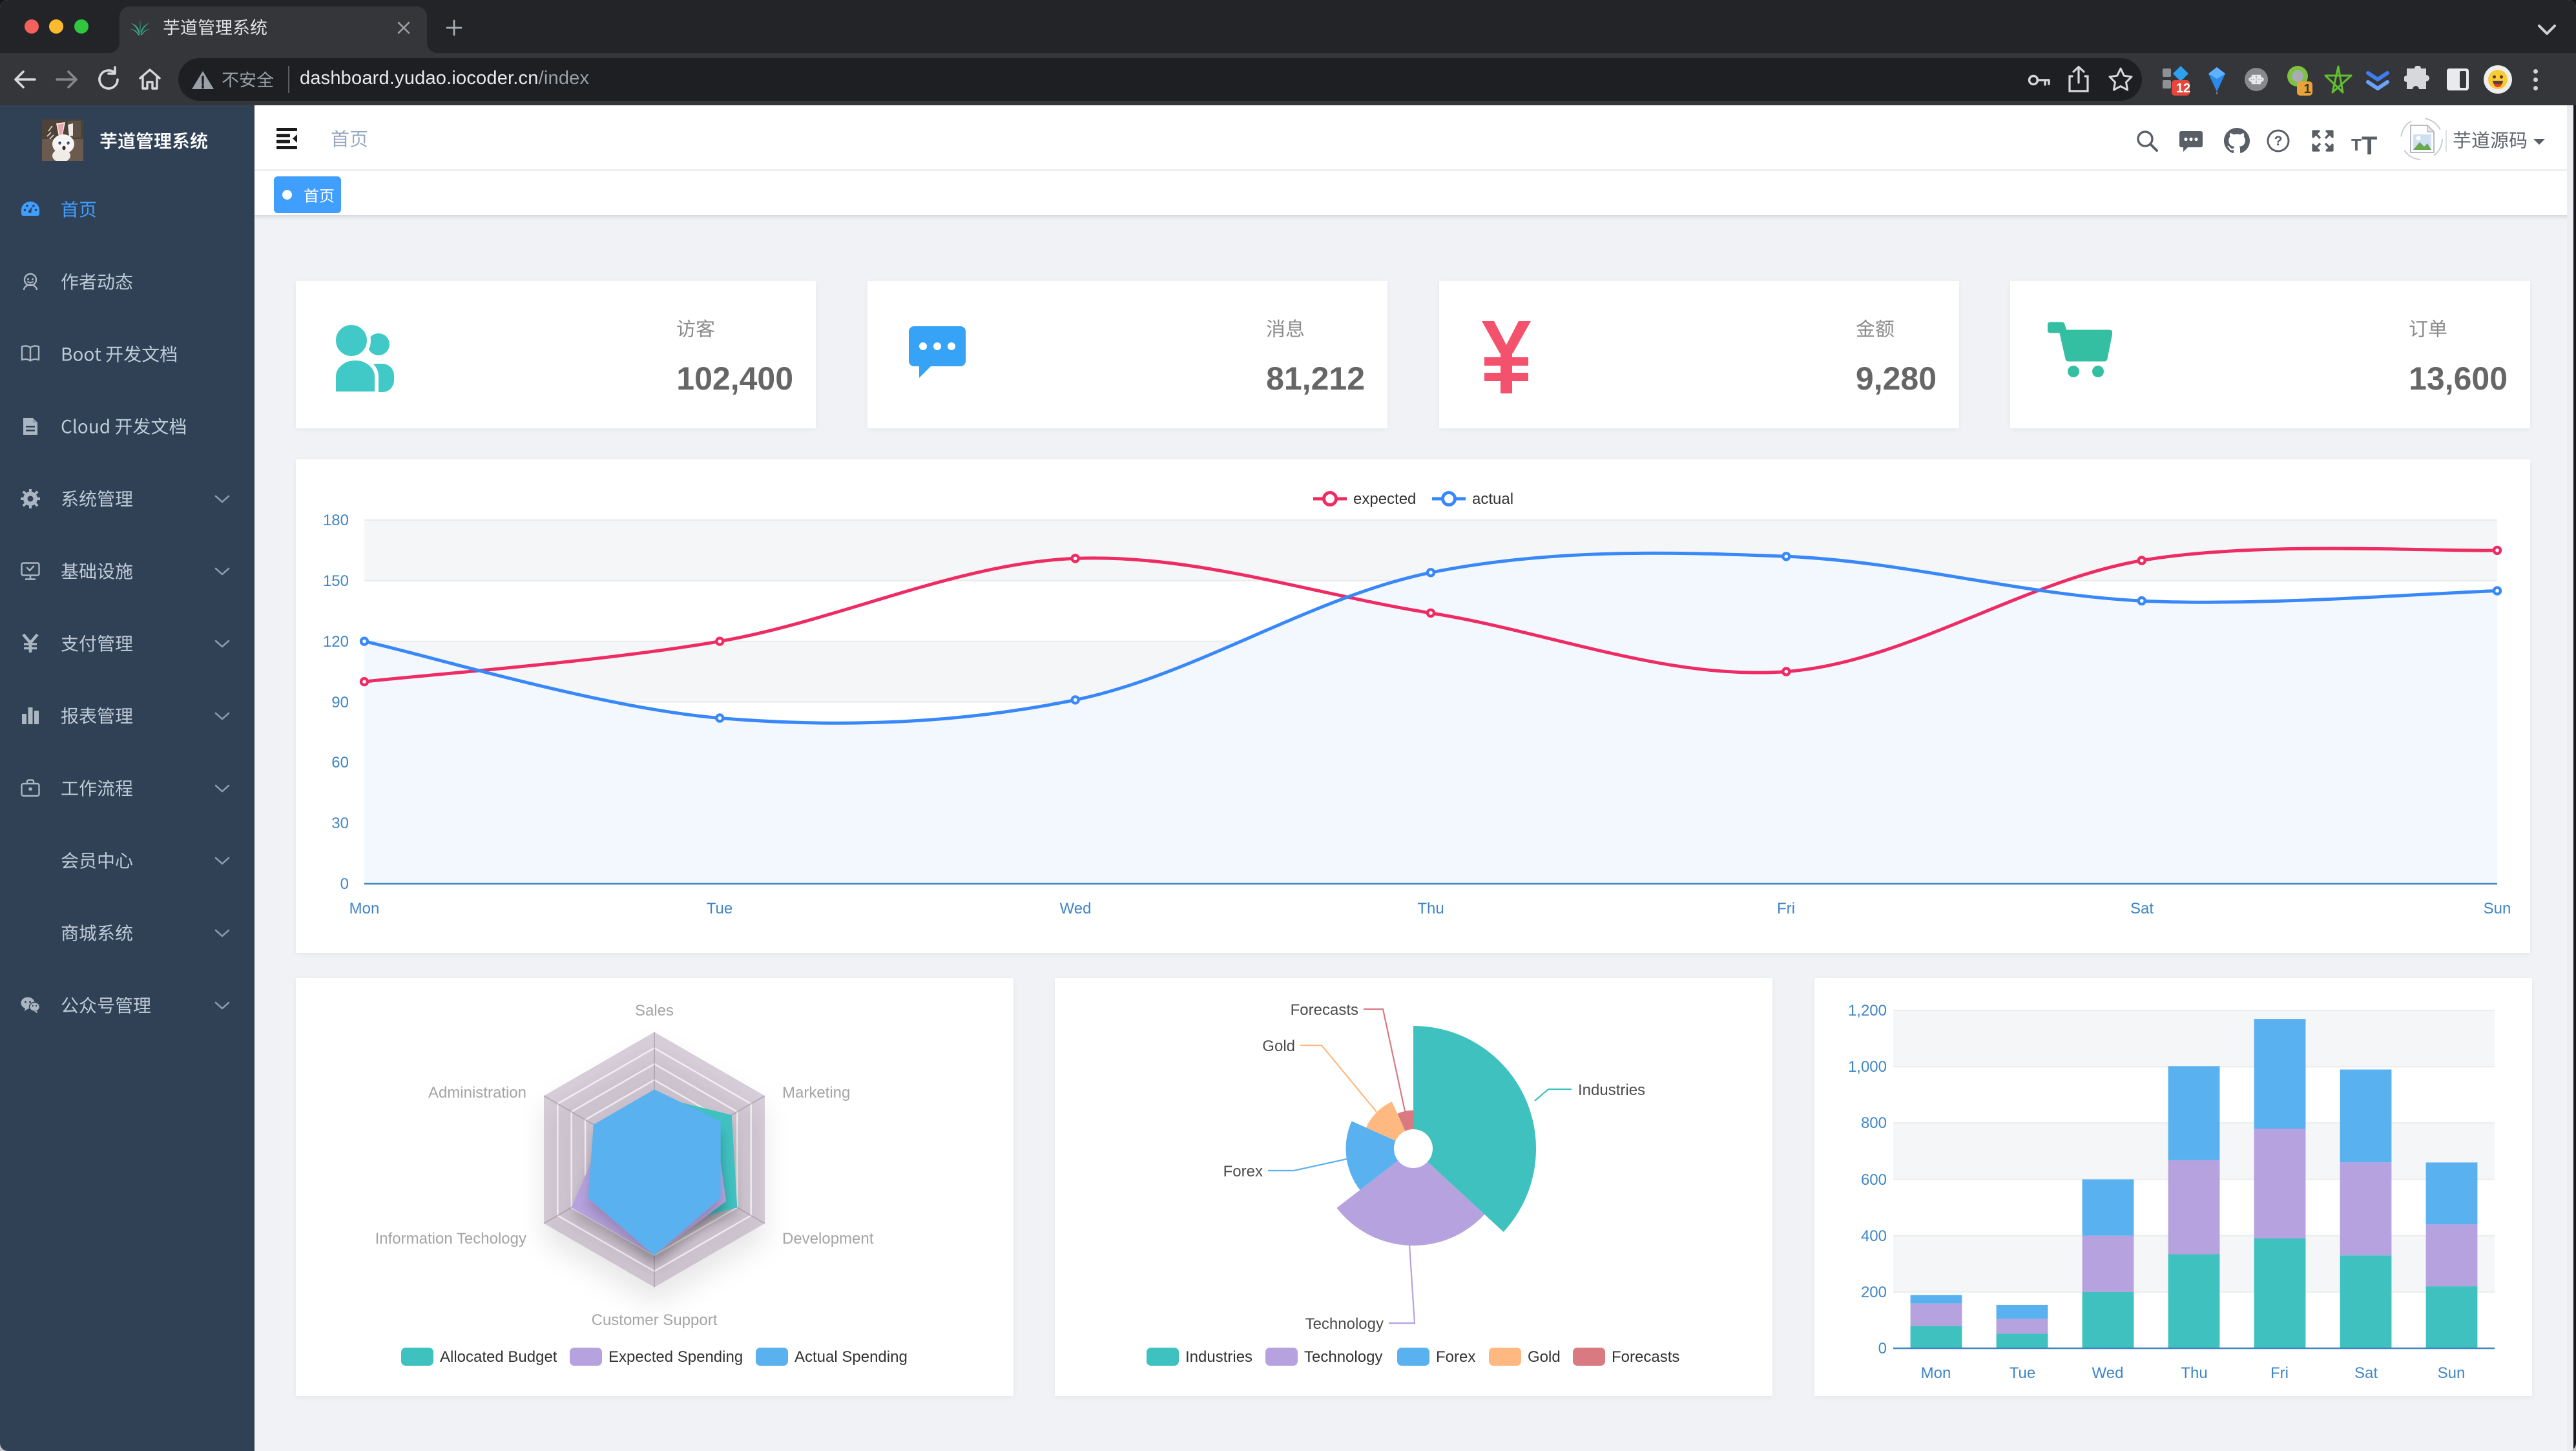 The width and height of the screenshot is (2576, 1451). I want to click on svg-text: Allocated Budget, so click(498, 1357).